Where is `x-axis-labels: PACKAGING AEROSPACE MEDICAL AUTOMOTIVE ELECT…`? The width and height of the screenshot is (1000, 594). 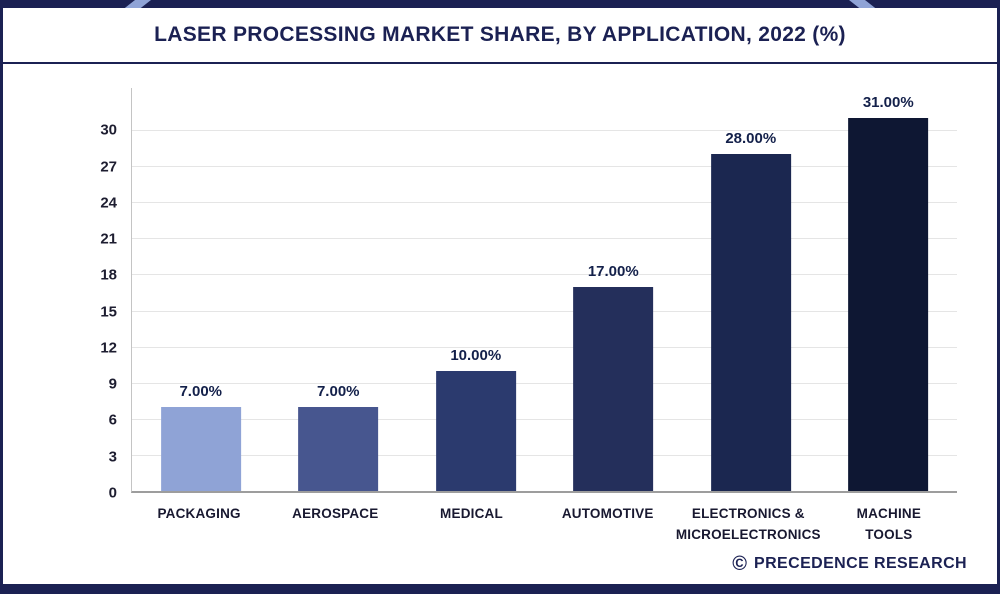
x-axis-labels: PACKAGING AEROSPACE MEDICAL AUTOMOTIVE ELECT… is located at coordinates (544, 519).